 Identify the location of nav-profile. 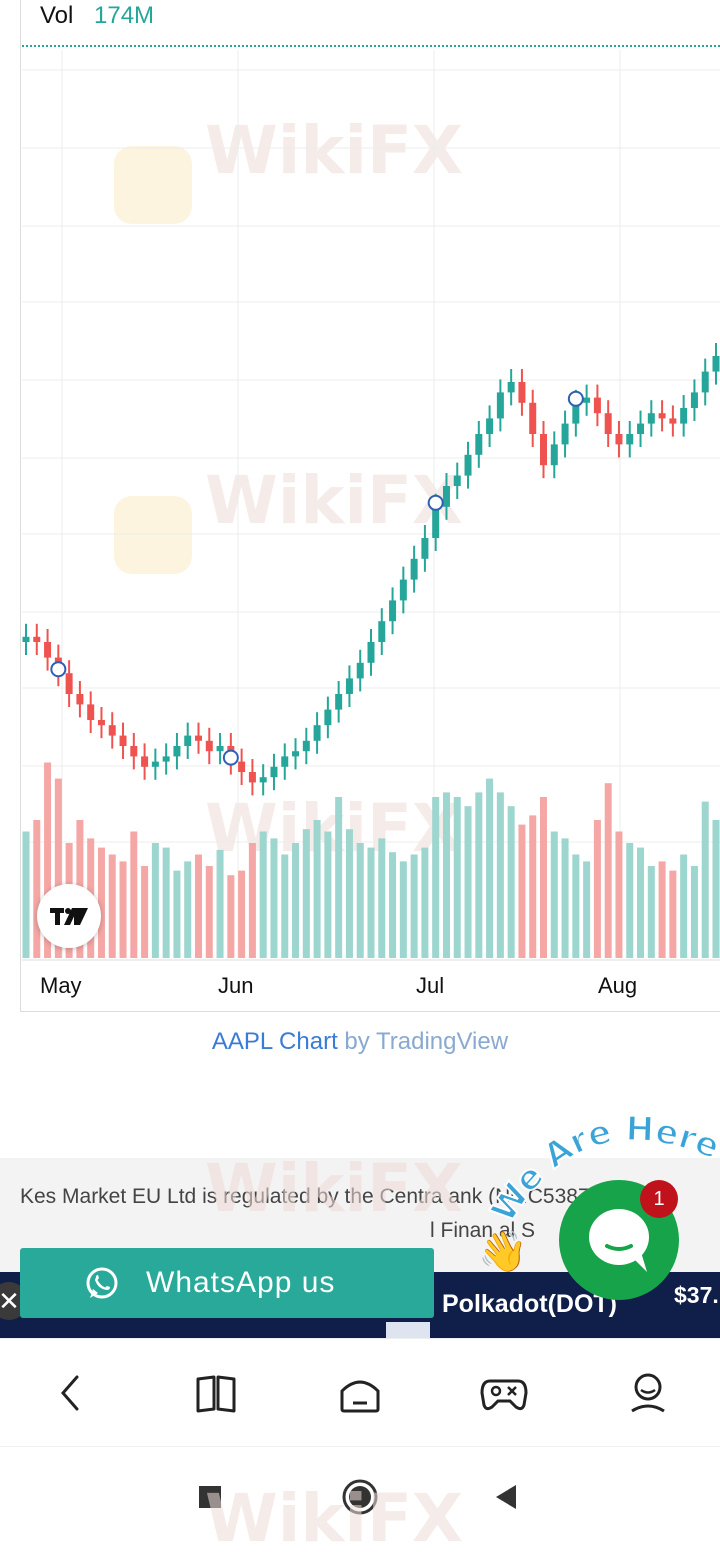
(648, 1393).